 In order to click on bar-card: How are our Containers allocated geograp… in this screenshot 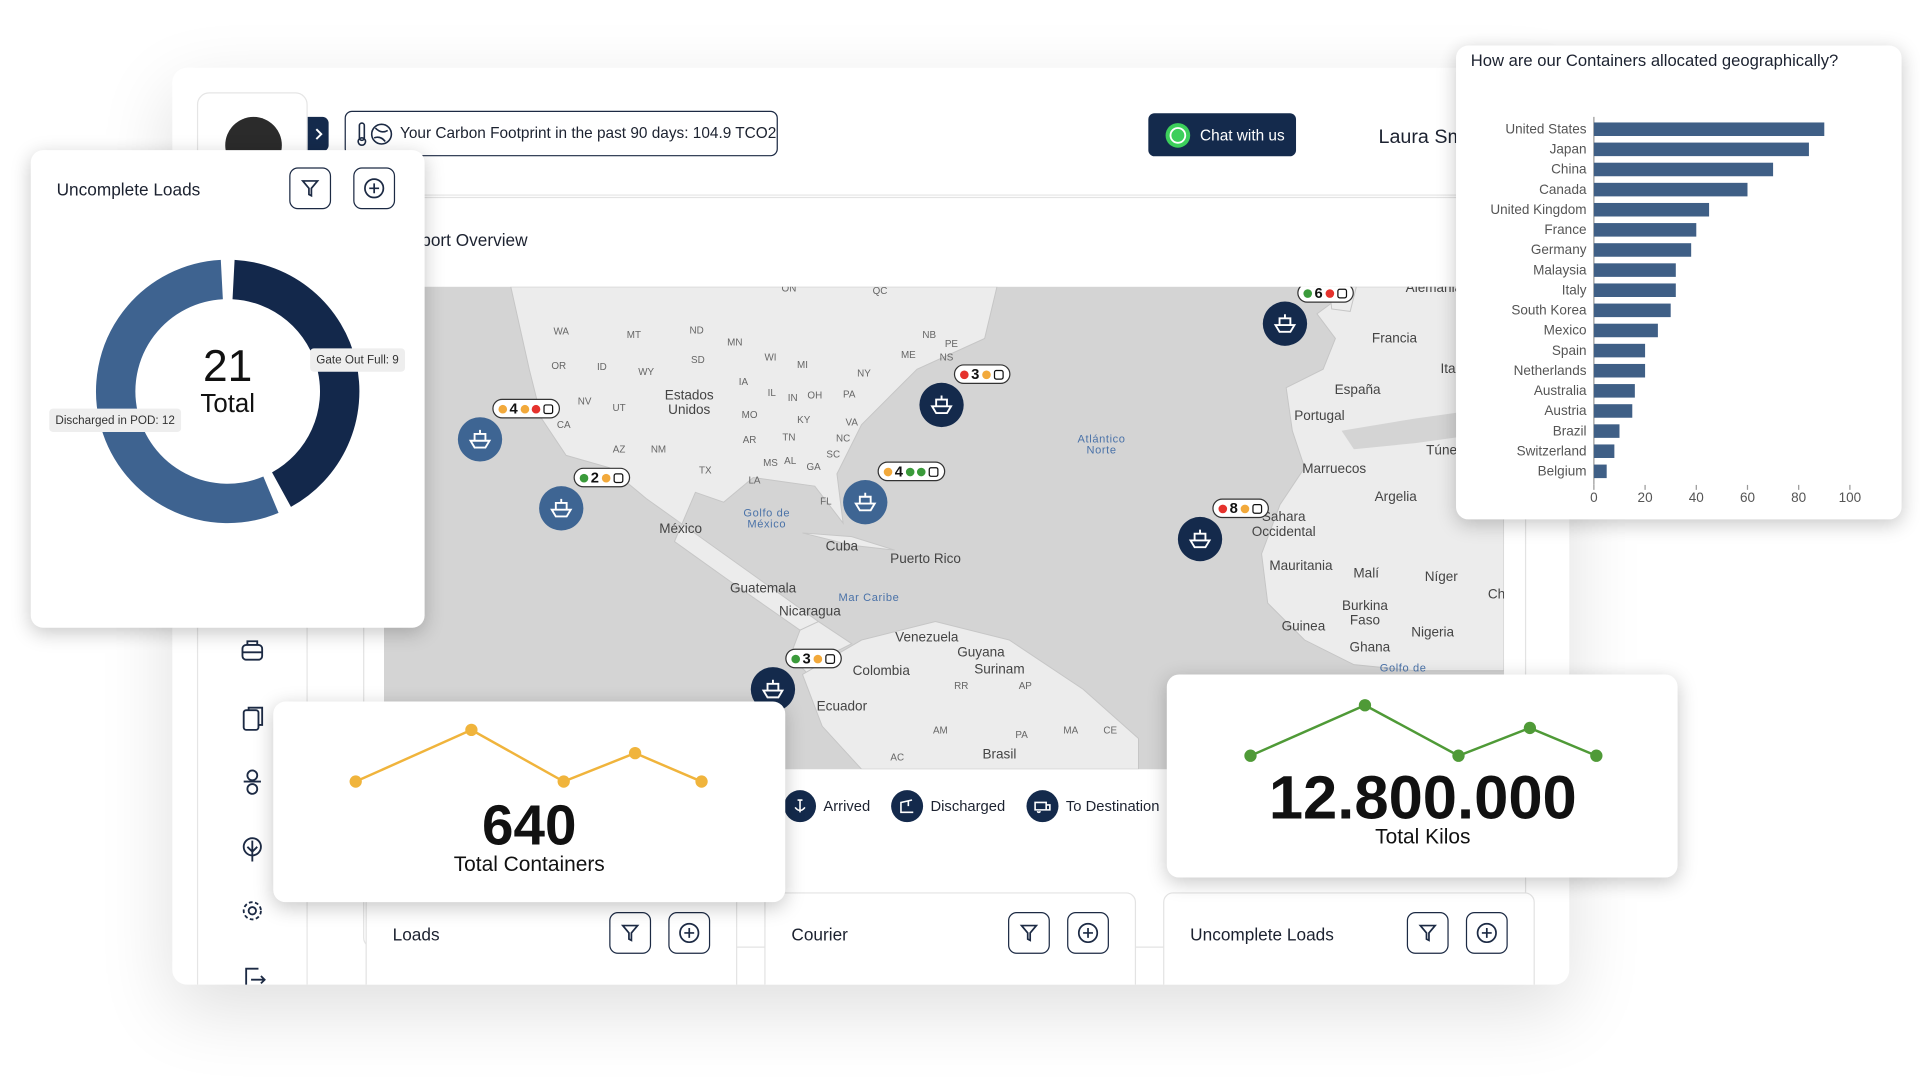, I will do `click(1679, 282)`.